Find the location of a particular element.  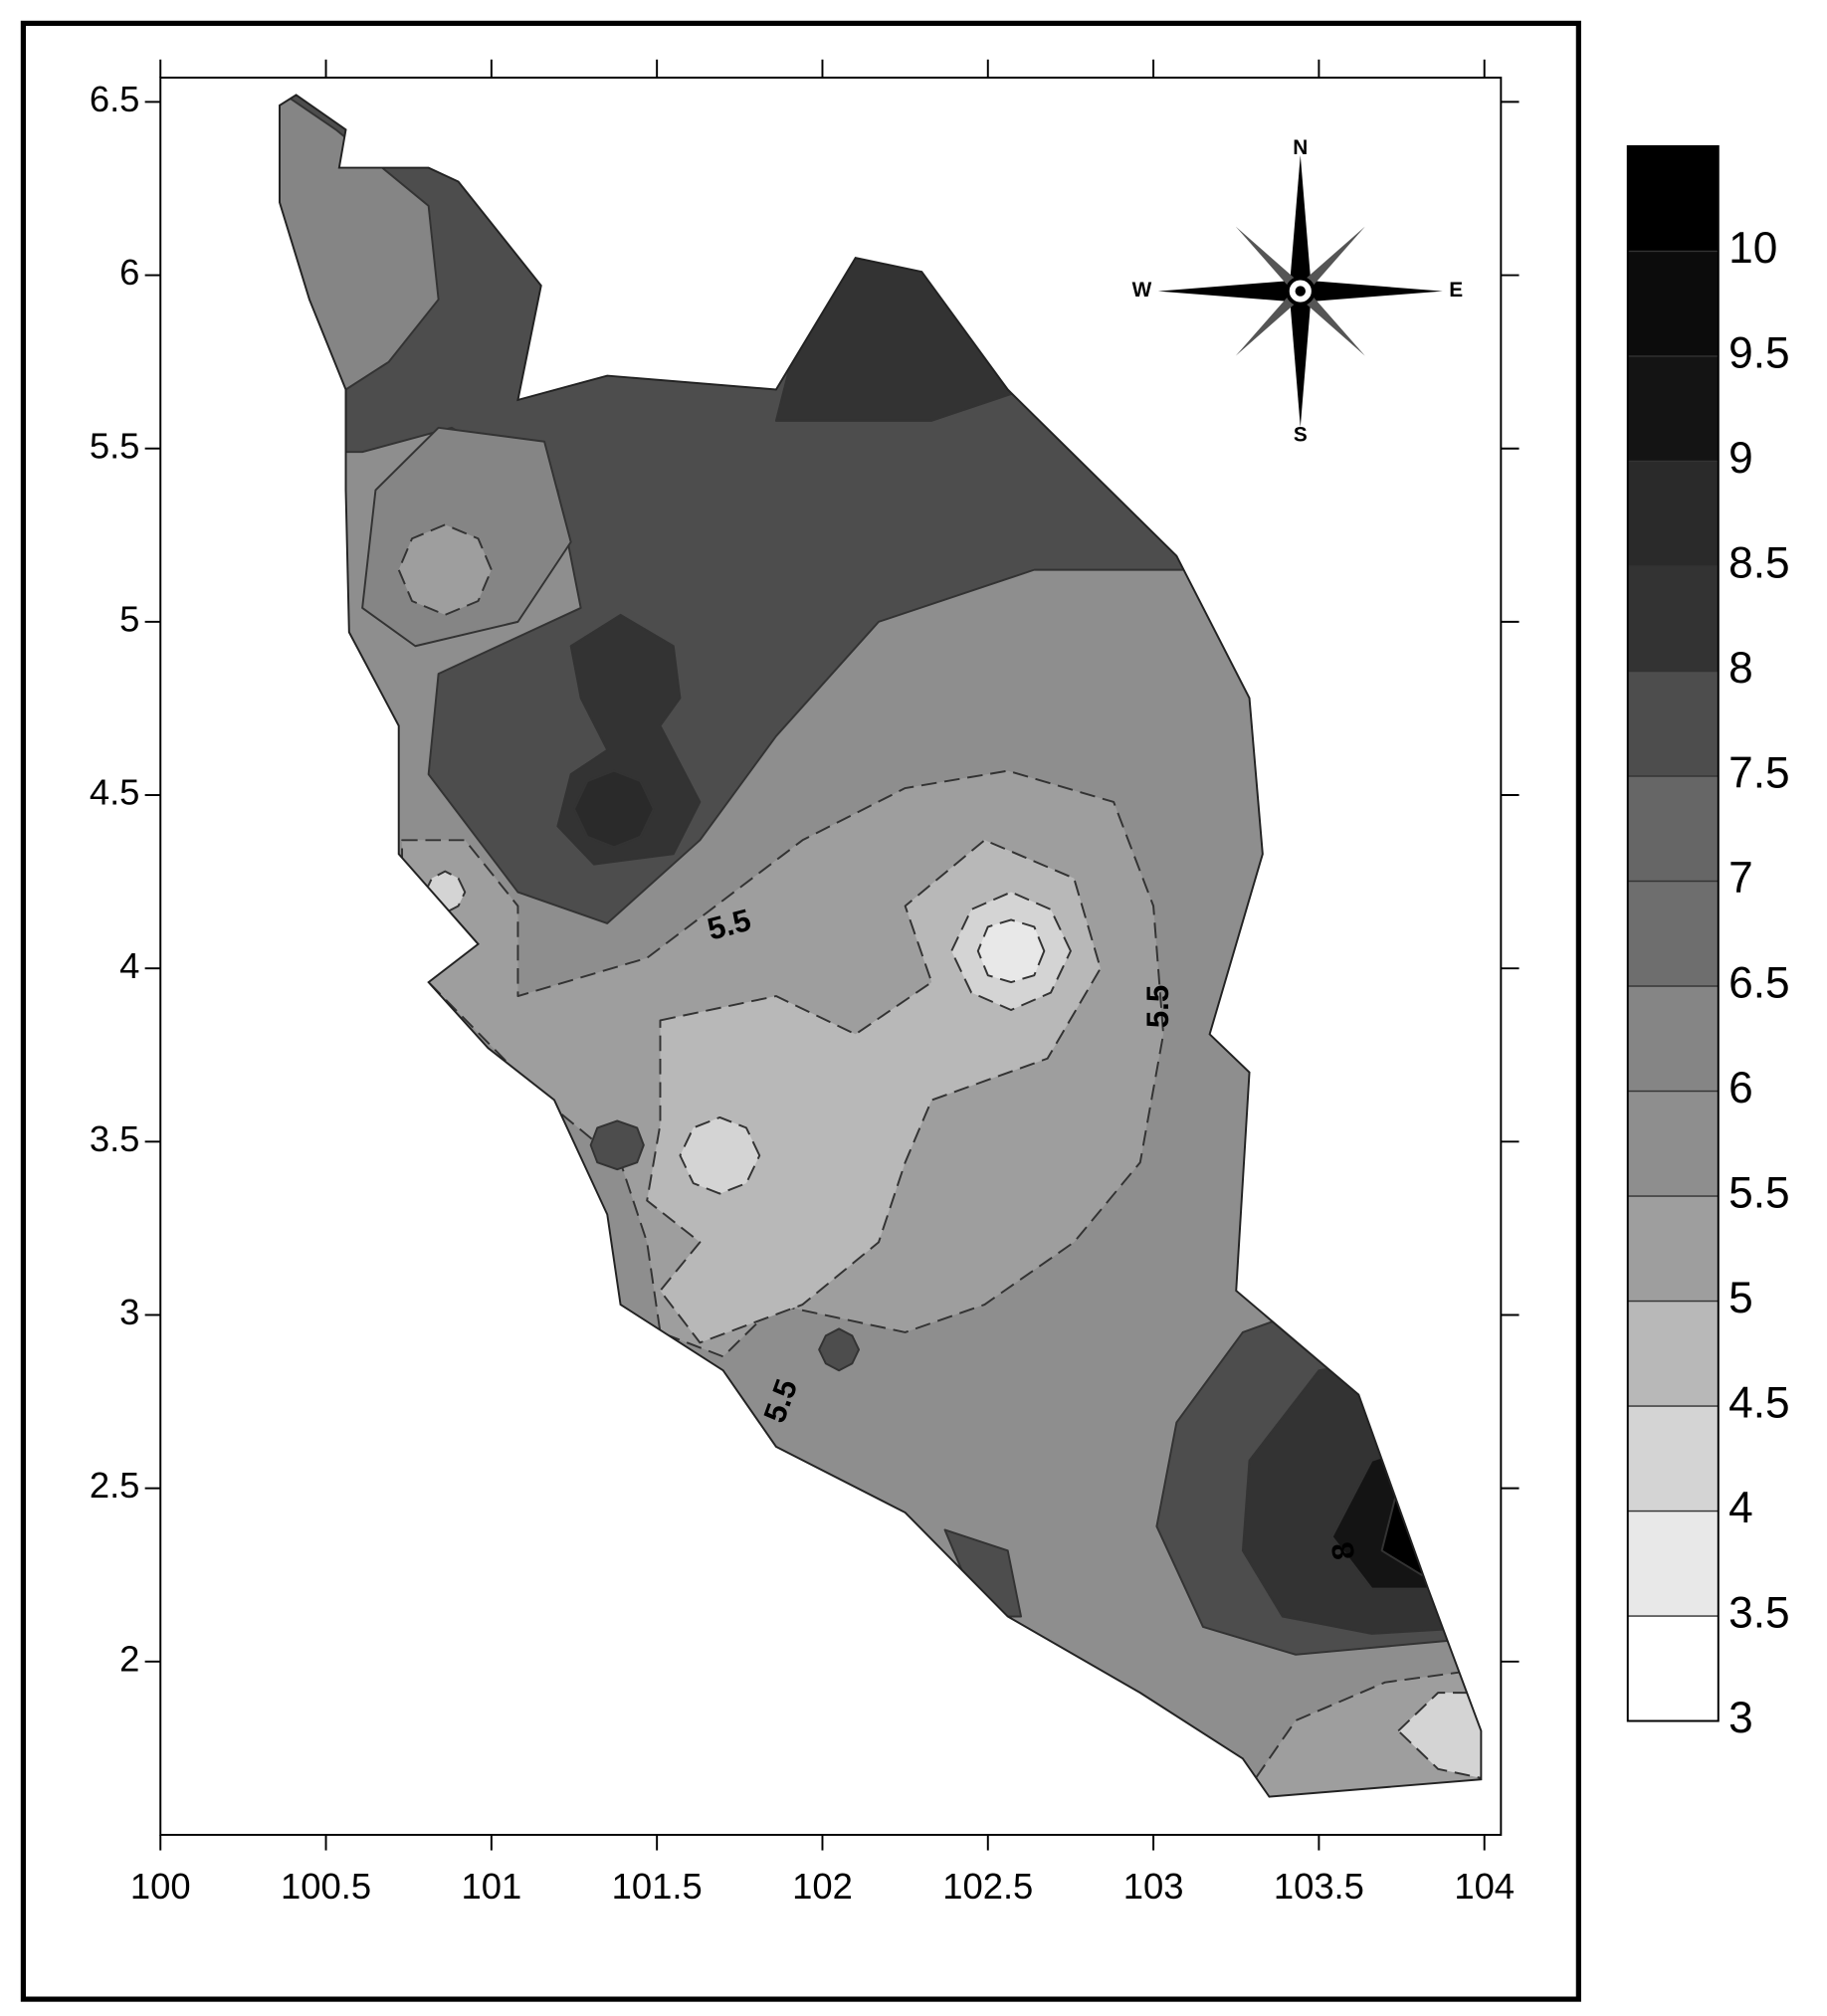

y-tick-label: 5.5 is located at coordinates (115, 446).